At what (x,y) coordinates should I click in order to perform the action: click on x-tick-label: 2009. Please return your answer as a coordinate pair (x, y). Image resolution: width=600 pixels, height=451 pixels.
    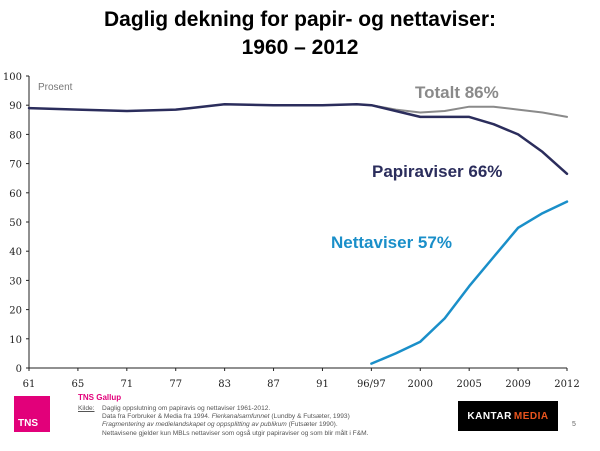
    Looking at the image, I should click on (517, 384).